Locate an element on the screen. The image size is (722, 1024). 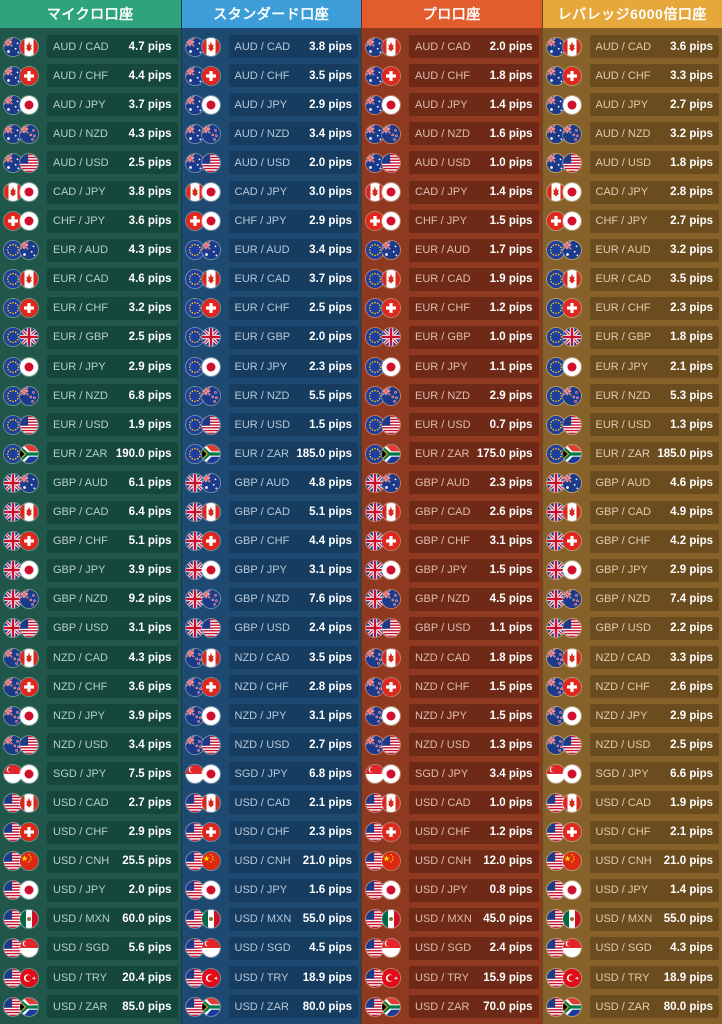
spread-cell: CHF / JPY 2.9 pips is located at coordinates (293, 221).